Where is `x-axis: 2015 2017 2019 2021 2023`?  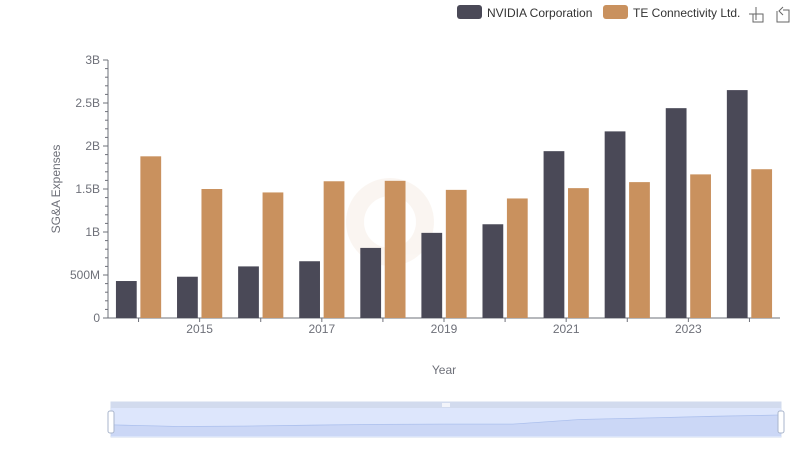 x-axis: 2015 2017 2019 2021 2023 is located at coordinates (444, 326).